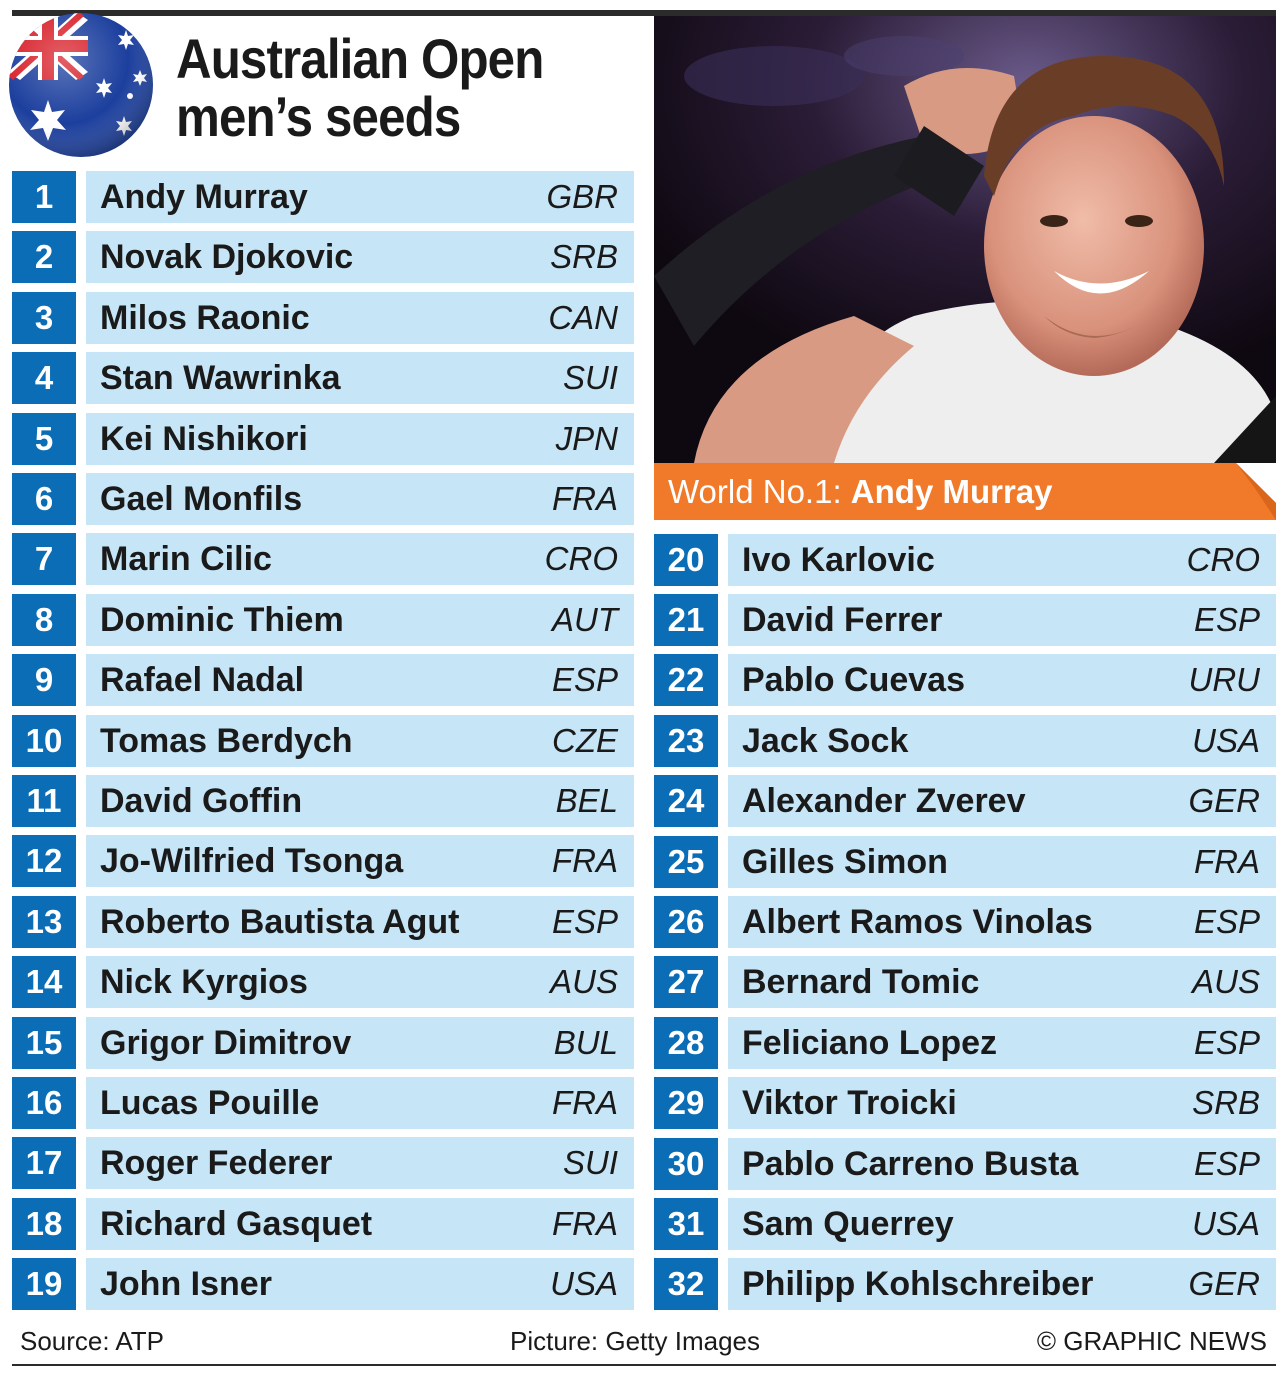 Image resolution: width=1287 pixels, height=1382 pixels. Describe the element at coordinates (44, 680) in the screenshot. I see `seed-number: 9` at that location.